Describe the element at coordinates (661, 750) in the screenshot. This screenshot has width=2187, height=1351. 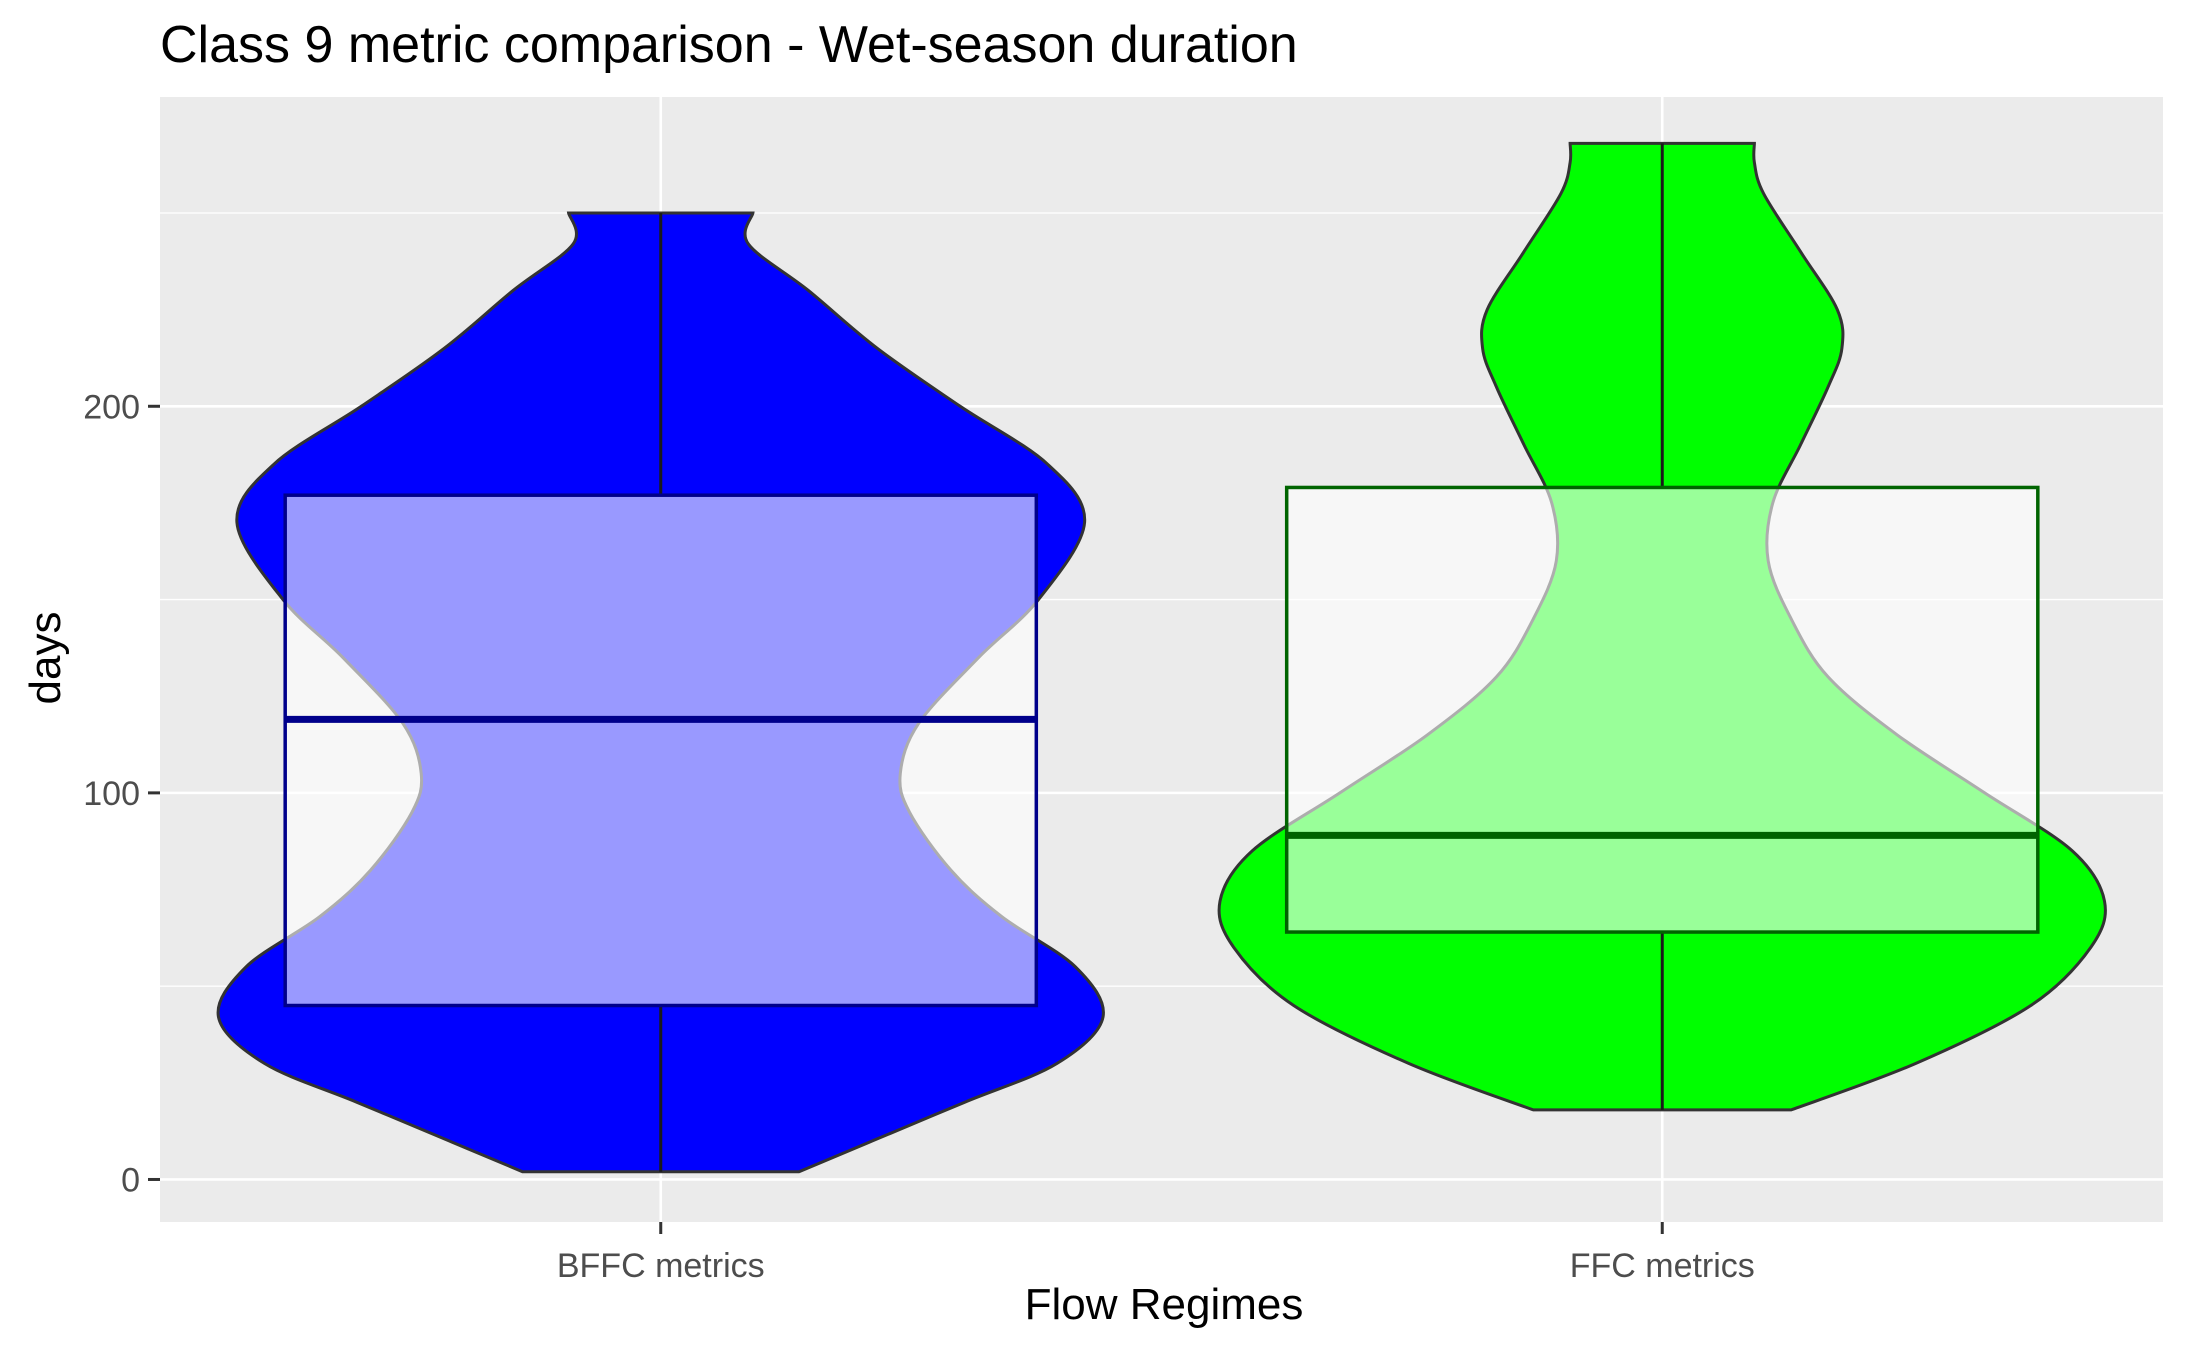
I see `box-bffc-metrics` at that location.